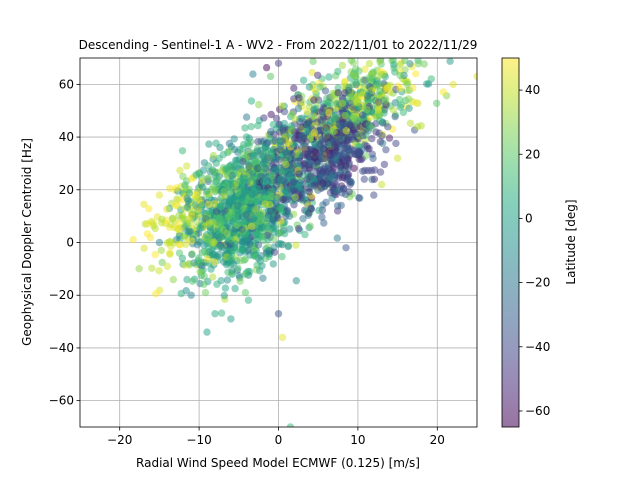 The width and height of the screenshot is (640, 484). What do you see at coordinates (61, 348) in the screenshot?
I see `y-tick-label: −40` at bounding box center [61, 348].